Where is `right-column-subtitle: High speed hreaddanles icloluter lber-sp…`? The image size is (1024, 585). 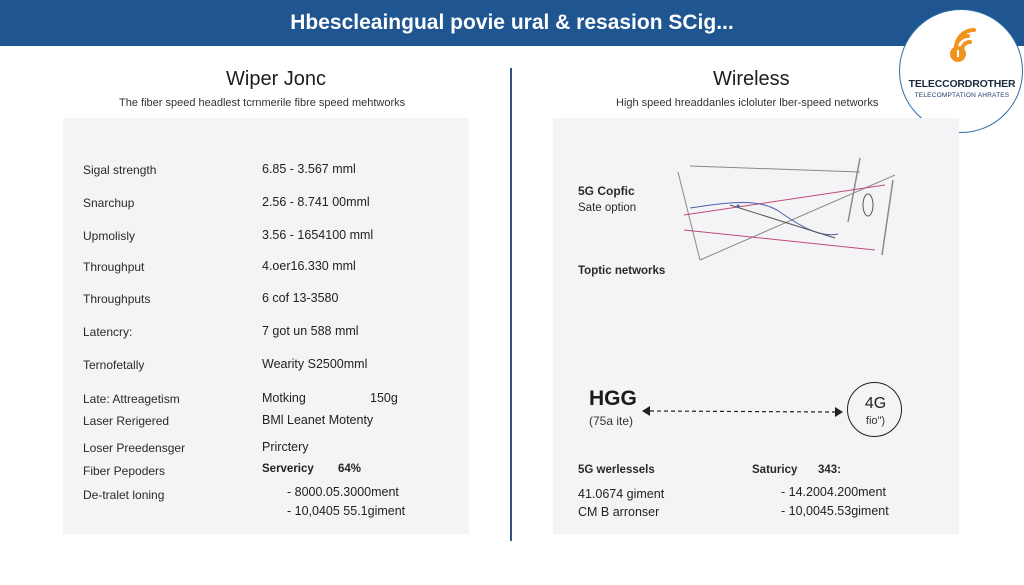
right-column-subtitle: High speed hreaddanles icloluter lber-sp… is located at coordinates (747, 103).